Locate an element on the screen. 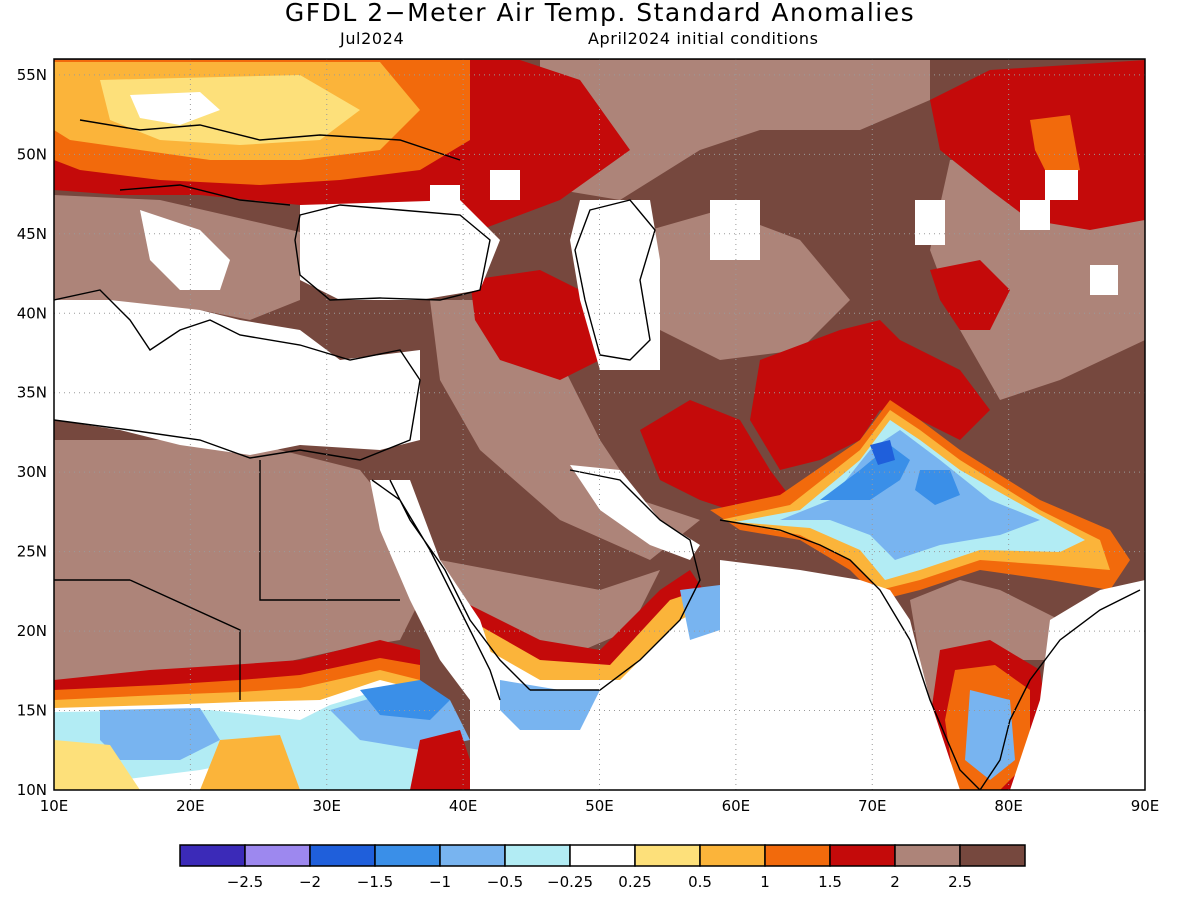 The width and height of the screenshot is (1200, 900). latitude-label: 35N is located at coordinates (32, 393).